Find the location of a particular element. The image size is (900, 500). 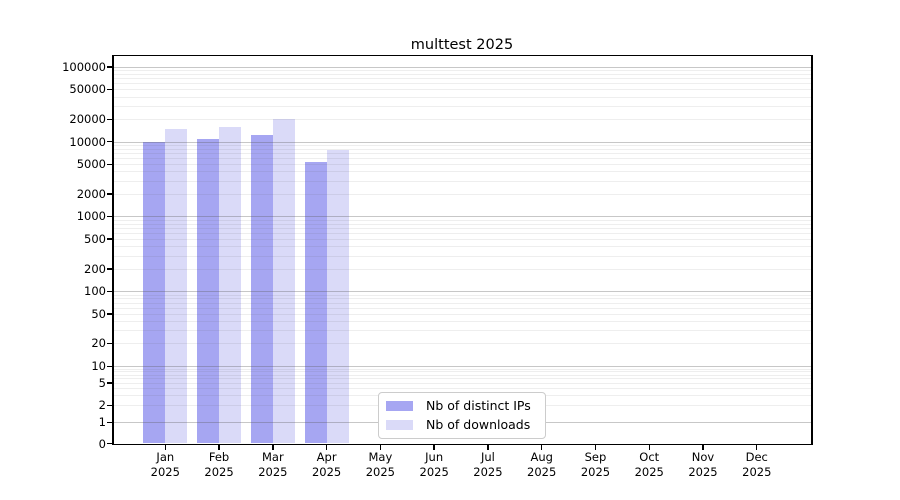

y-tick-label: 100000 is located at coordinates (84, 66).